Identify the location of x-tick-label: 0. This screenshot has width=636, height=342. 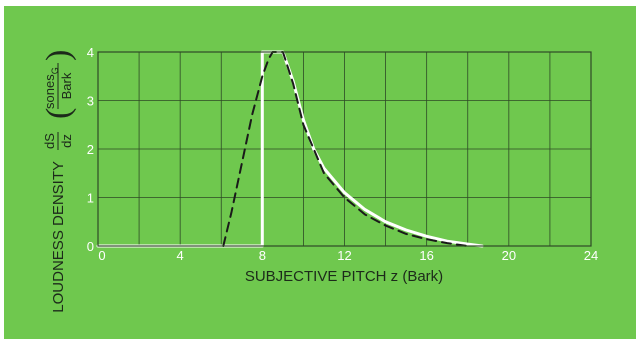
(101, 255).